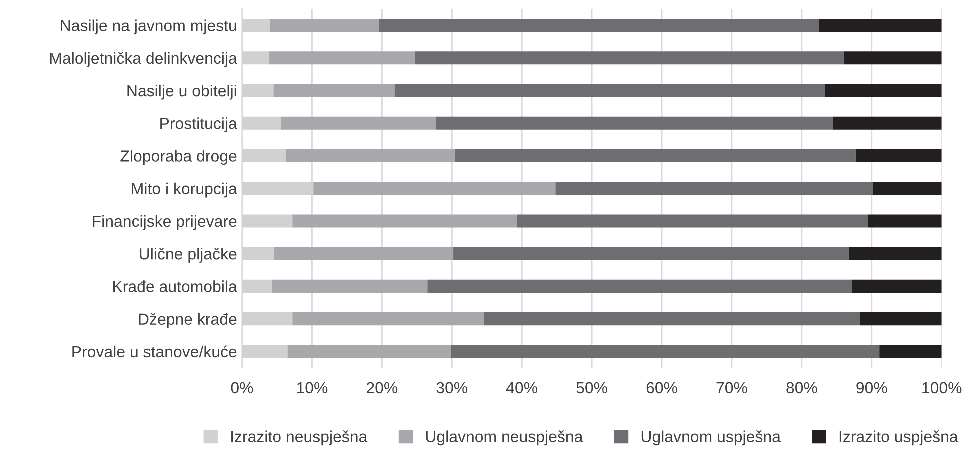 The height and width of the screenshot is (460, 969). What do you see at coordinates (522, 388) in the screenshot?
I see `x-tick-label: 40%` at bounding box center [522, 388].